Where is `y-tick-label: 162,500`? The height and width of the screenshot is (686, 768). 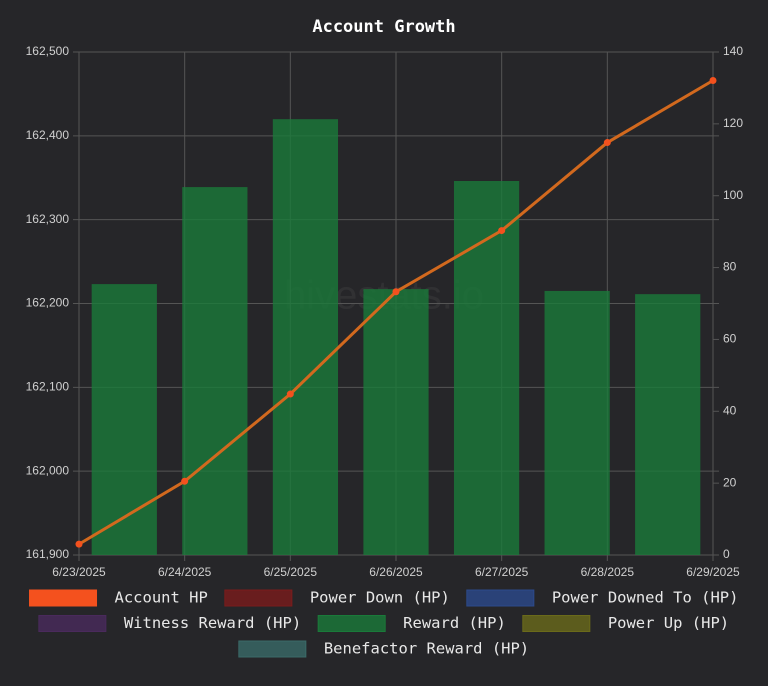
y-tick-label: 162,500 is located at coordinates (48, 51).